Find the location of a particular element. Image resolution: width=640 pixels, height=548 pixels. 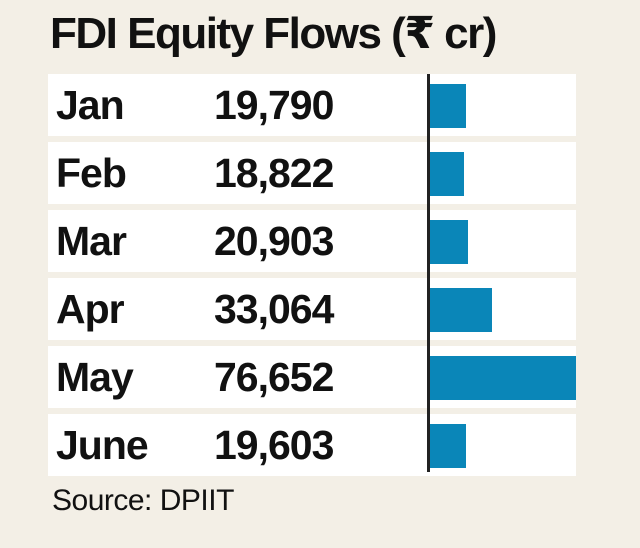

bar-may is located at coordinates (502, 378).